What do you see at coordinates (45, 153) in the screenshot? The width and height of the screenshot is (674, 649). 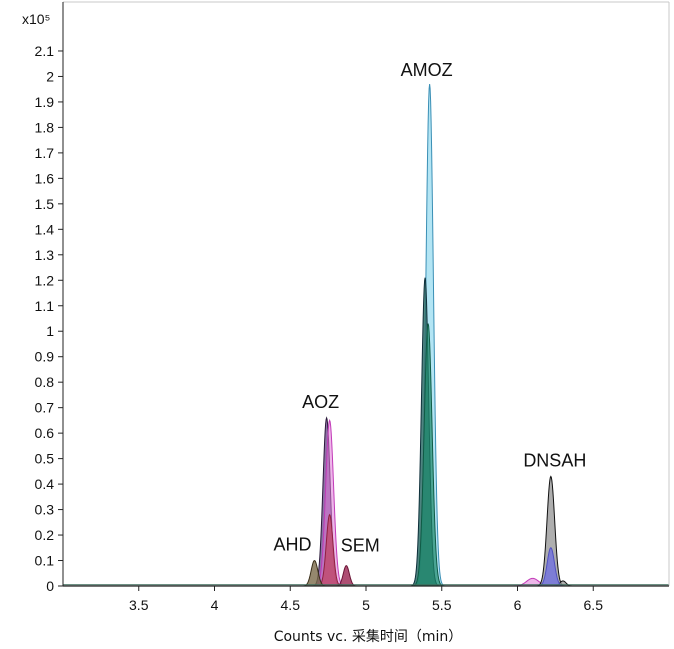 I see `y-tick-label: 1.7` at bounding box center [45, 153].